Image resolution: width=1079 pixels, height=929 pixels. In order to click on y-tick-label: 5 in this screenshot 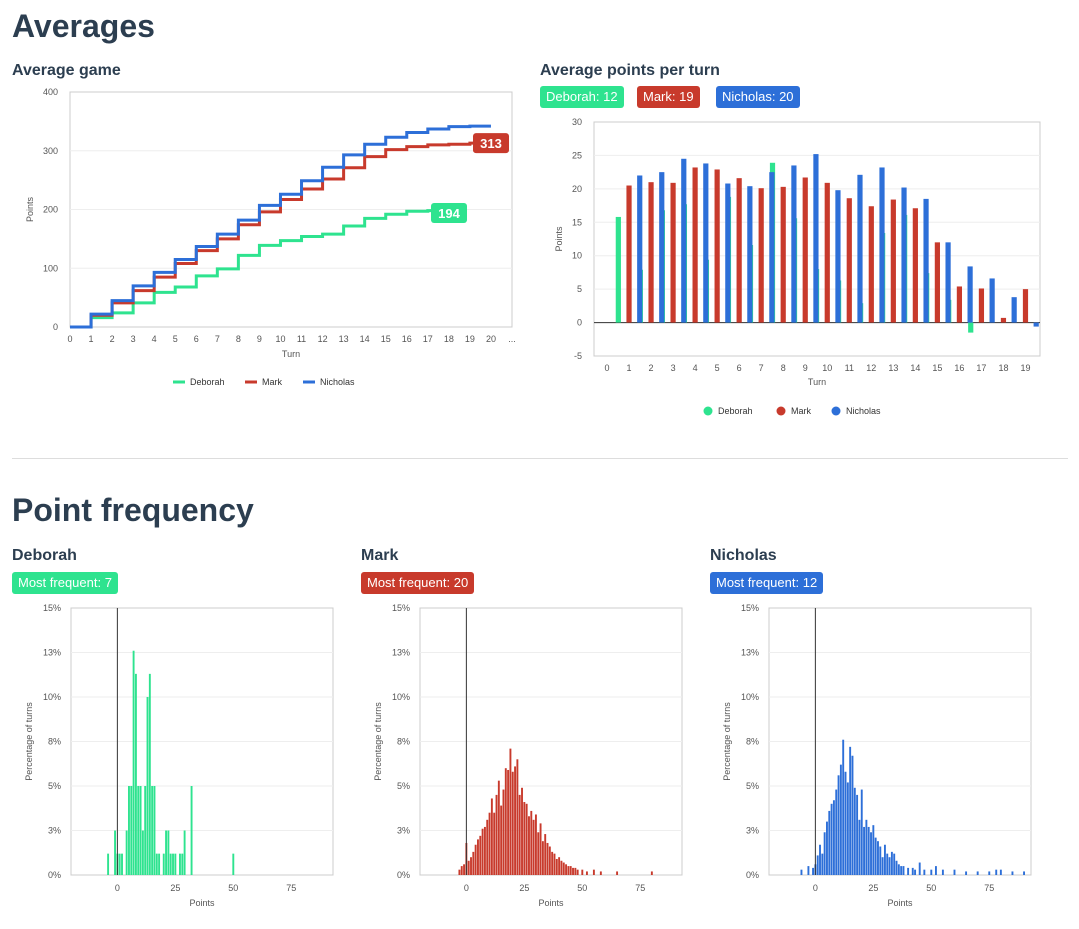, I will do `click(579, 289)`.